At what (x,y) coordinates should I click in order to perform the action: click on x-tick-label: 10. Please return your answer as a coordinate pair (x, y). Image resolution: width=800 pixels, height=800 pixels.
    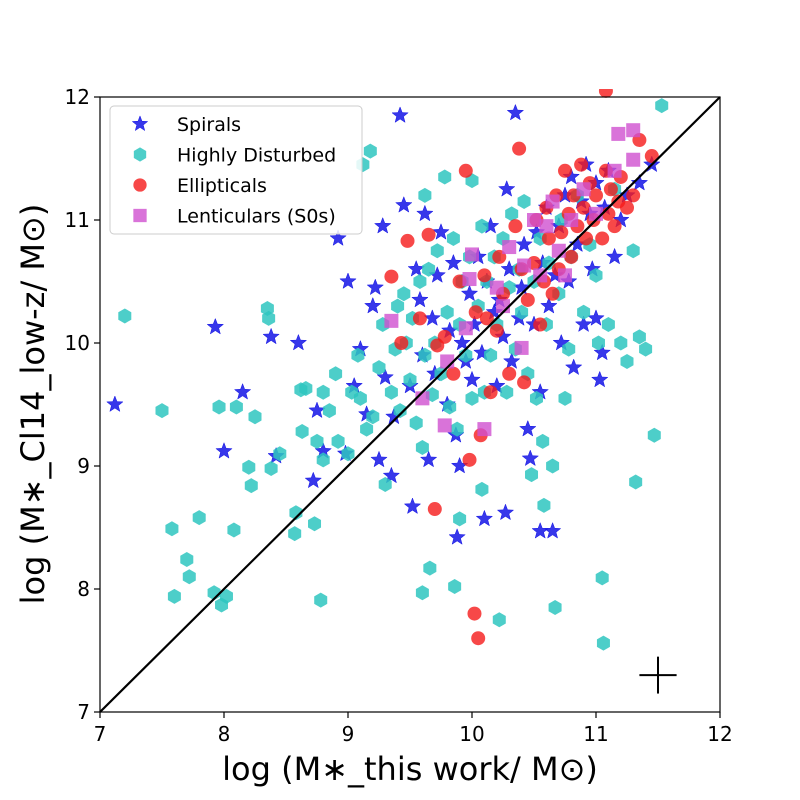
    Looking at the image, I should click on (471, 734).